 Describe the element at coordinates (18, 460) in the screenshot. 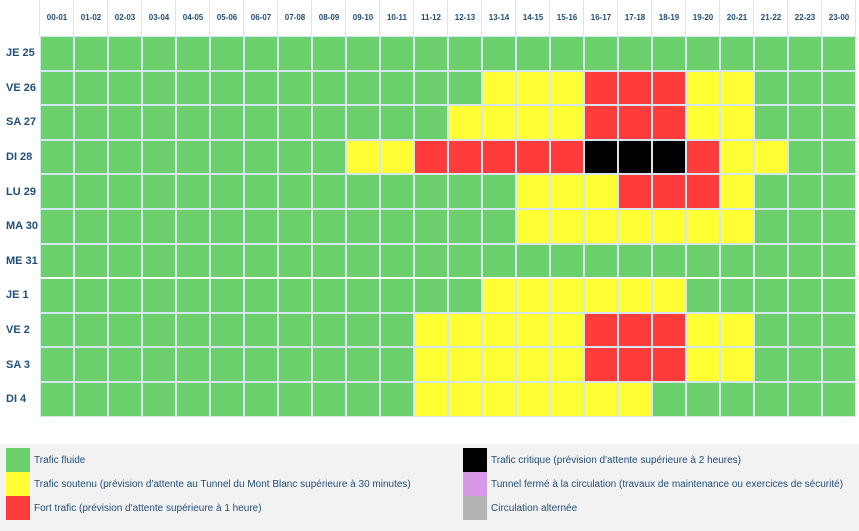

I see `legend-swatch` at that location.